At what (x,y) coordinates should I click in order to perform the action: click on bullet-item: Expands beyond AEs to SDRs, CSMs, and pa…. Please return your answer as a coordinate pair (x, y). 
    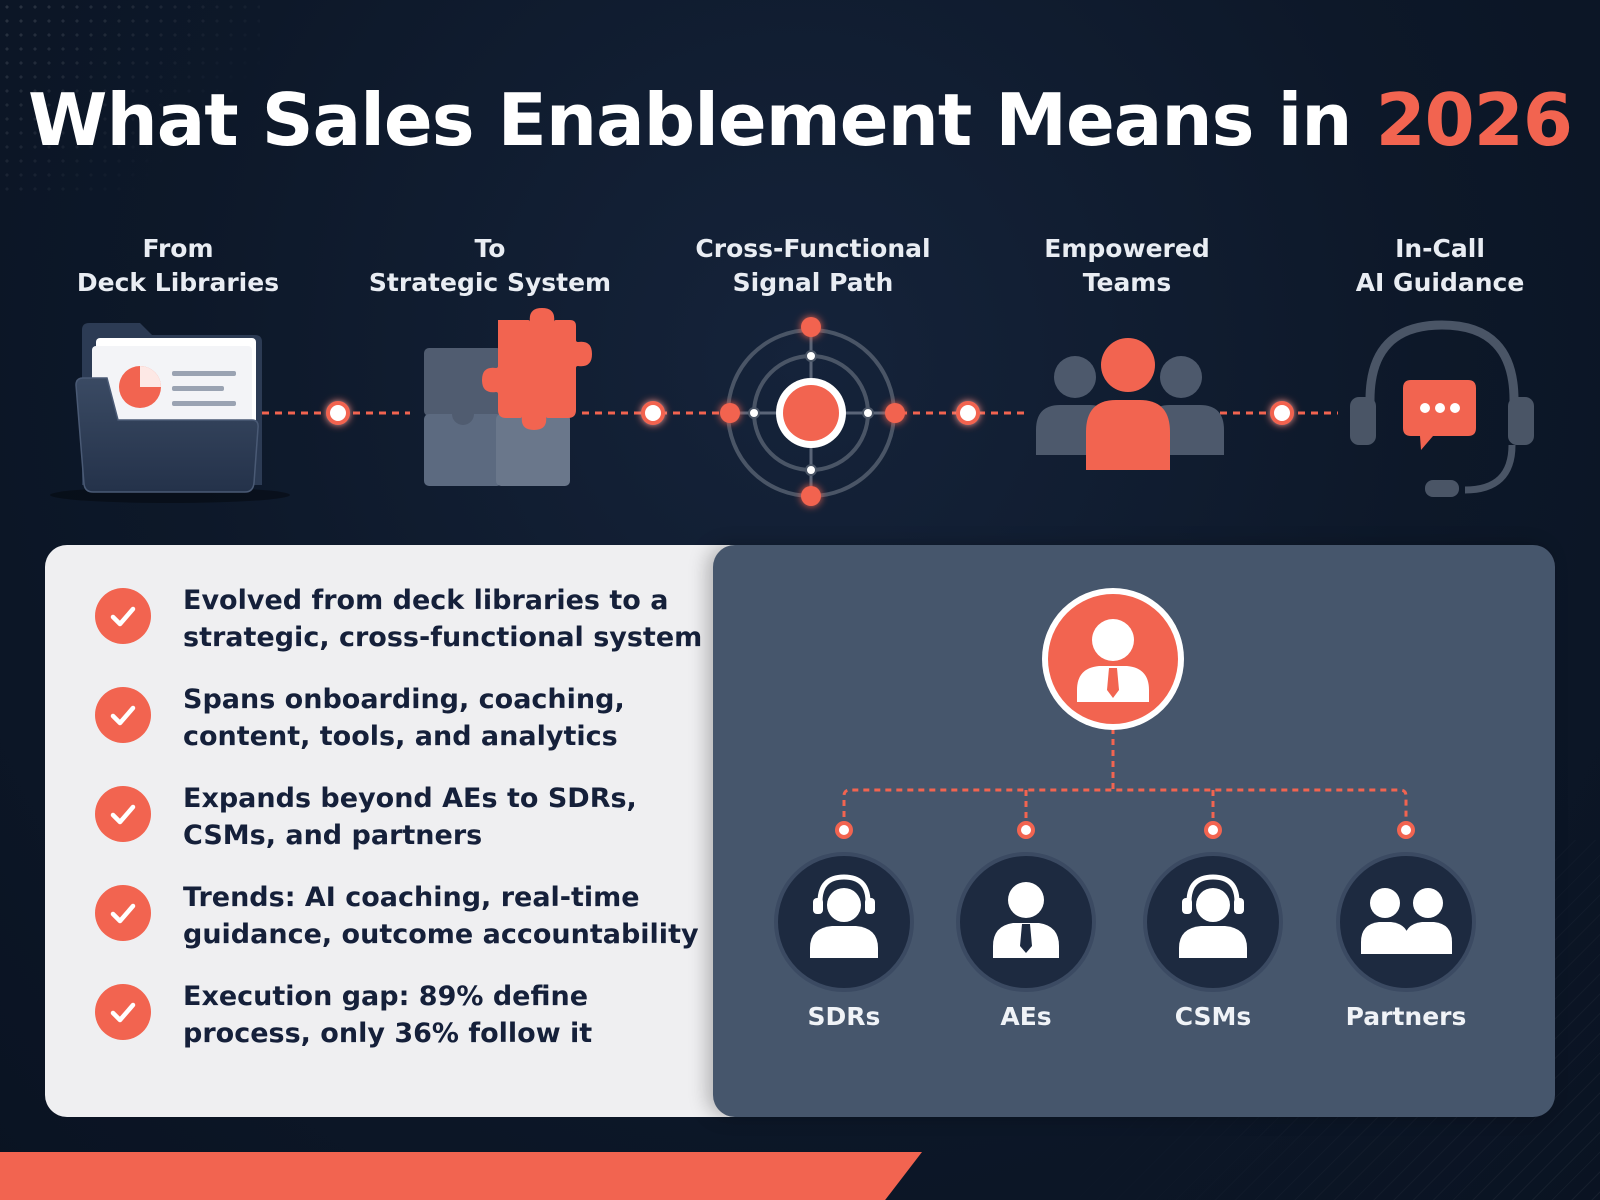
    Looking at the image, I should click on (400, 824).